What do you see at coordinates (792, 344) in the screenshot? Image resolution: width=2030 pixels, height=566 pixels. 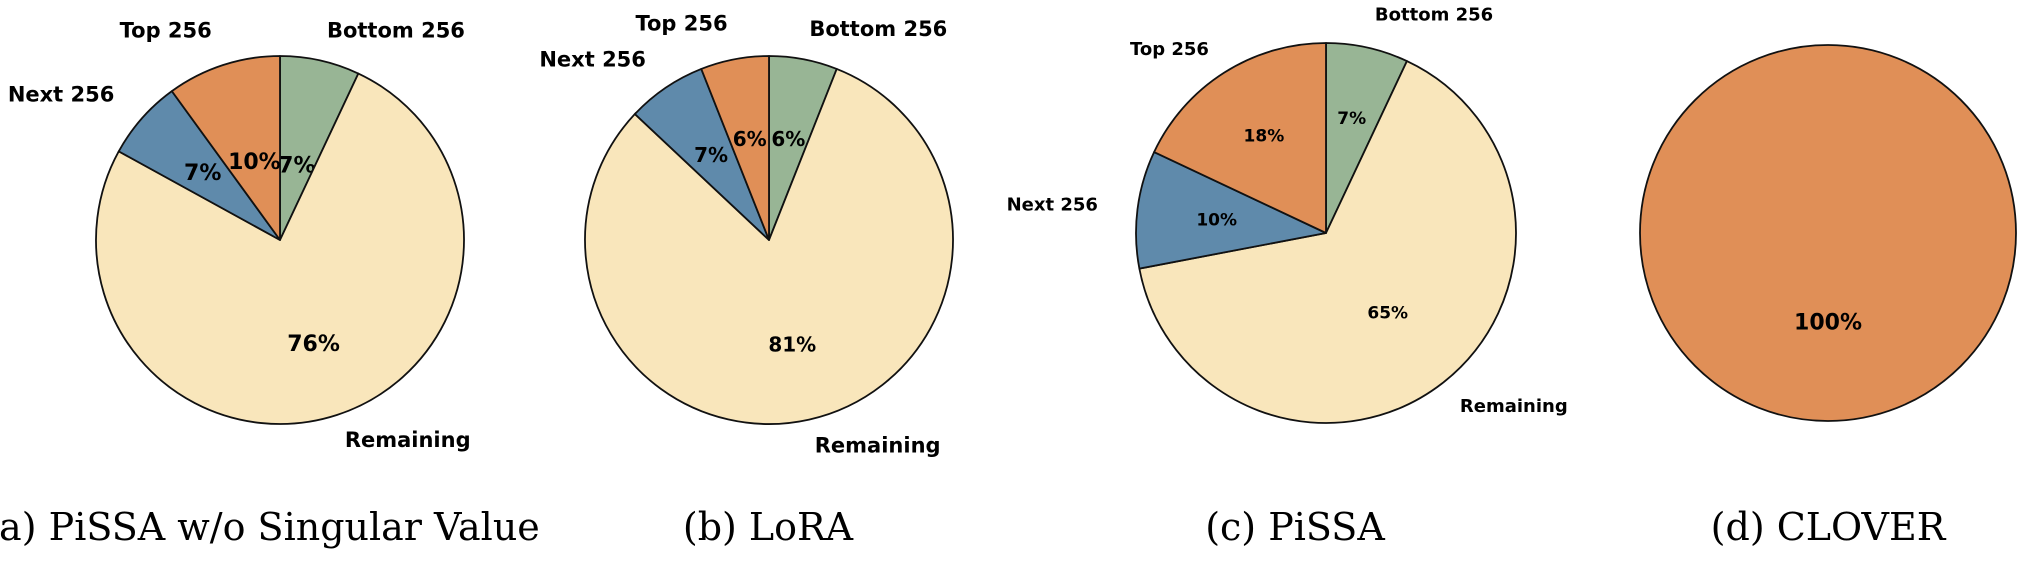 I see `slice-percent-label: 81%` at bounding box center [792, 344].